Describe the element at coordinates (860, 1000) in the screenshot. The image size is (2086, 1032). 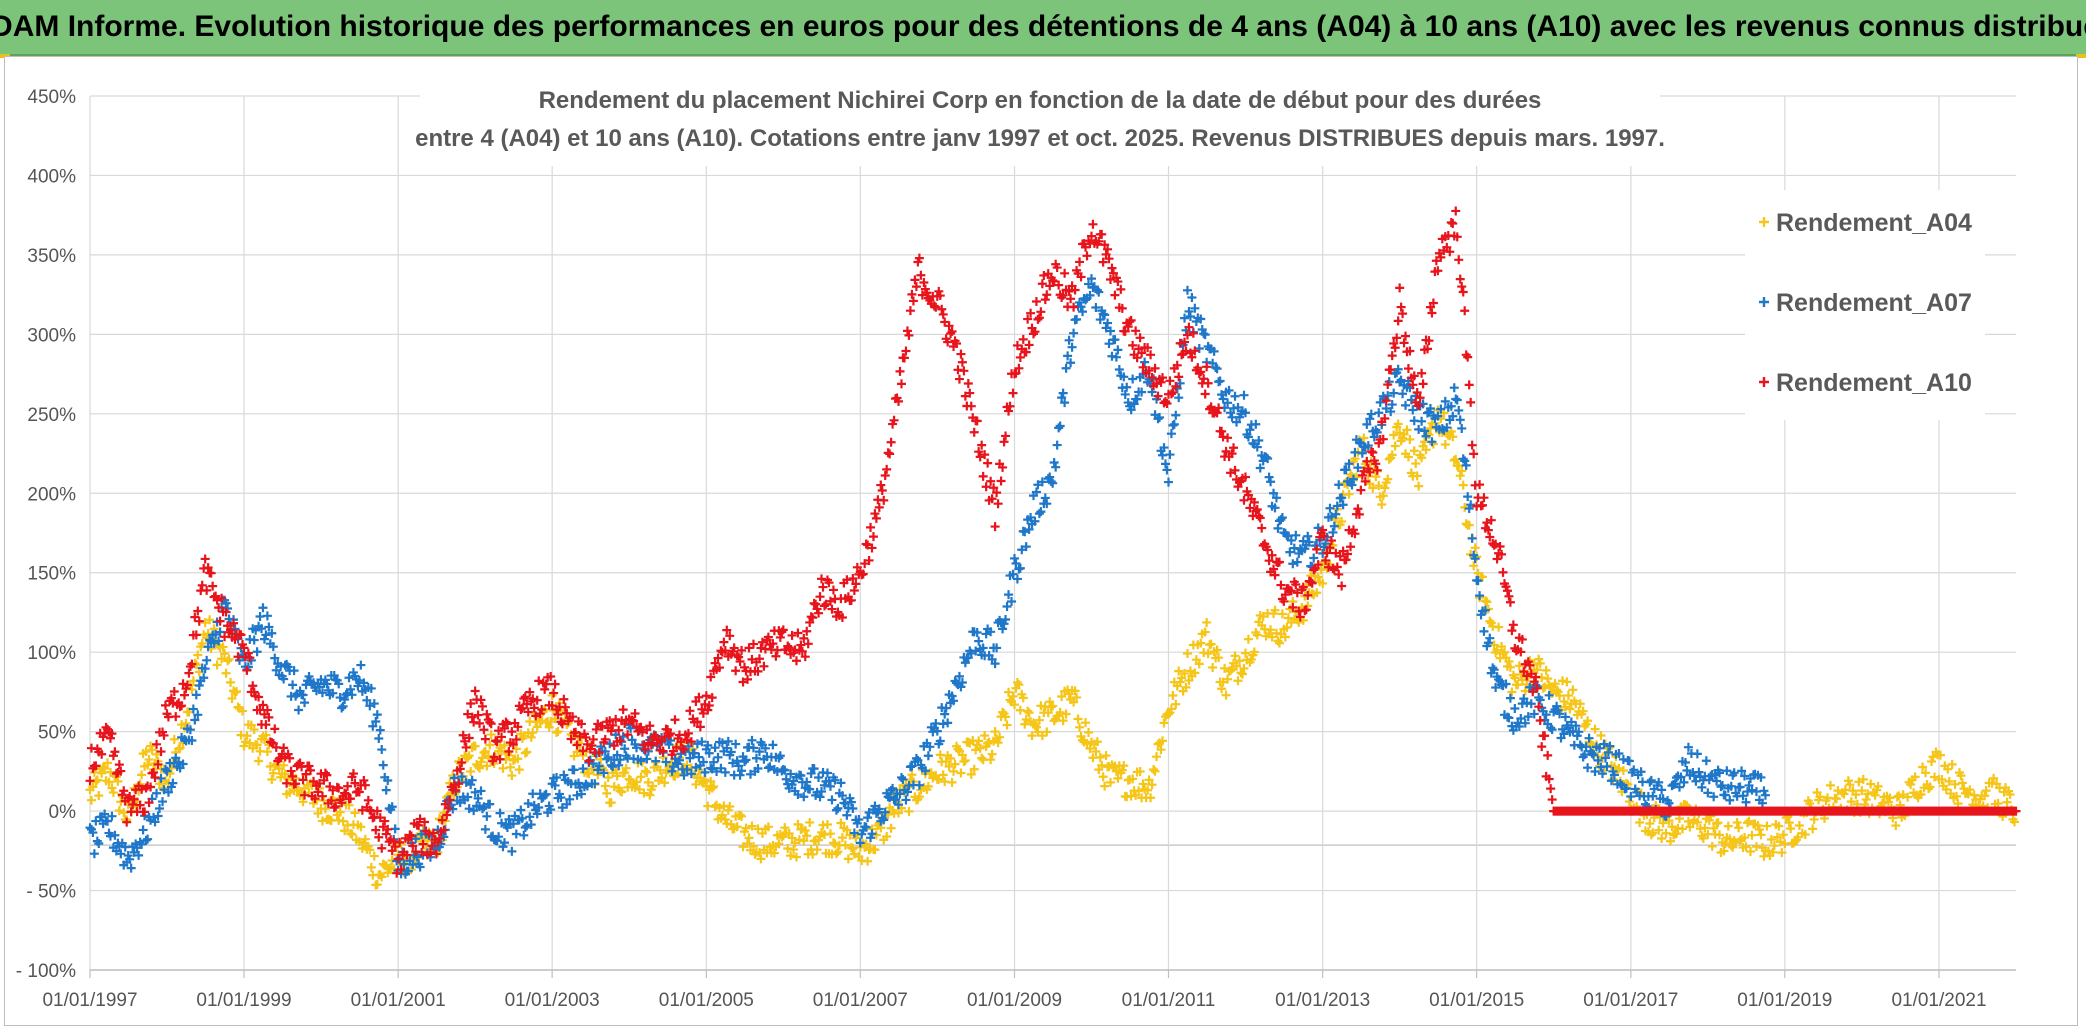
I see `x-tick-label: 01/01/2007` at that location.